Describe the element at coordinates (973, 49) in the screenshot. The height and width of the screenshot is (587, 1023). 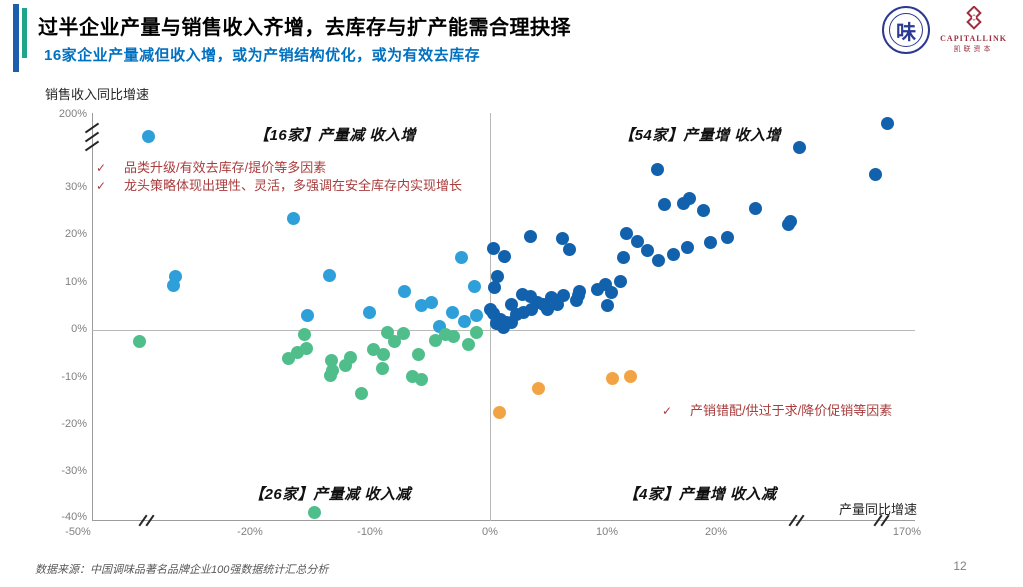
I see `capitallink-name-cn: 凯联资本` at that location.